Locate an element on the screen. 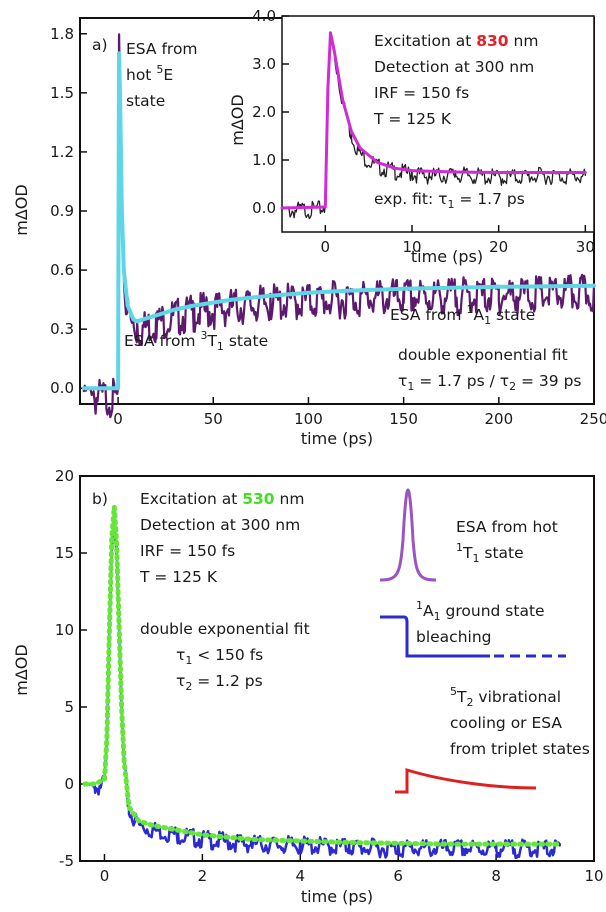  inset-excitation: Excitation at 830 nm is located at coordinates (456, 41).